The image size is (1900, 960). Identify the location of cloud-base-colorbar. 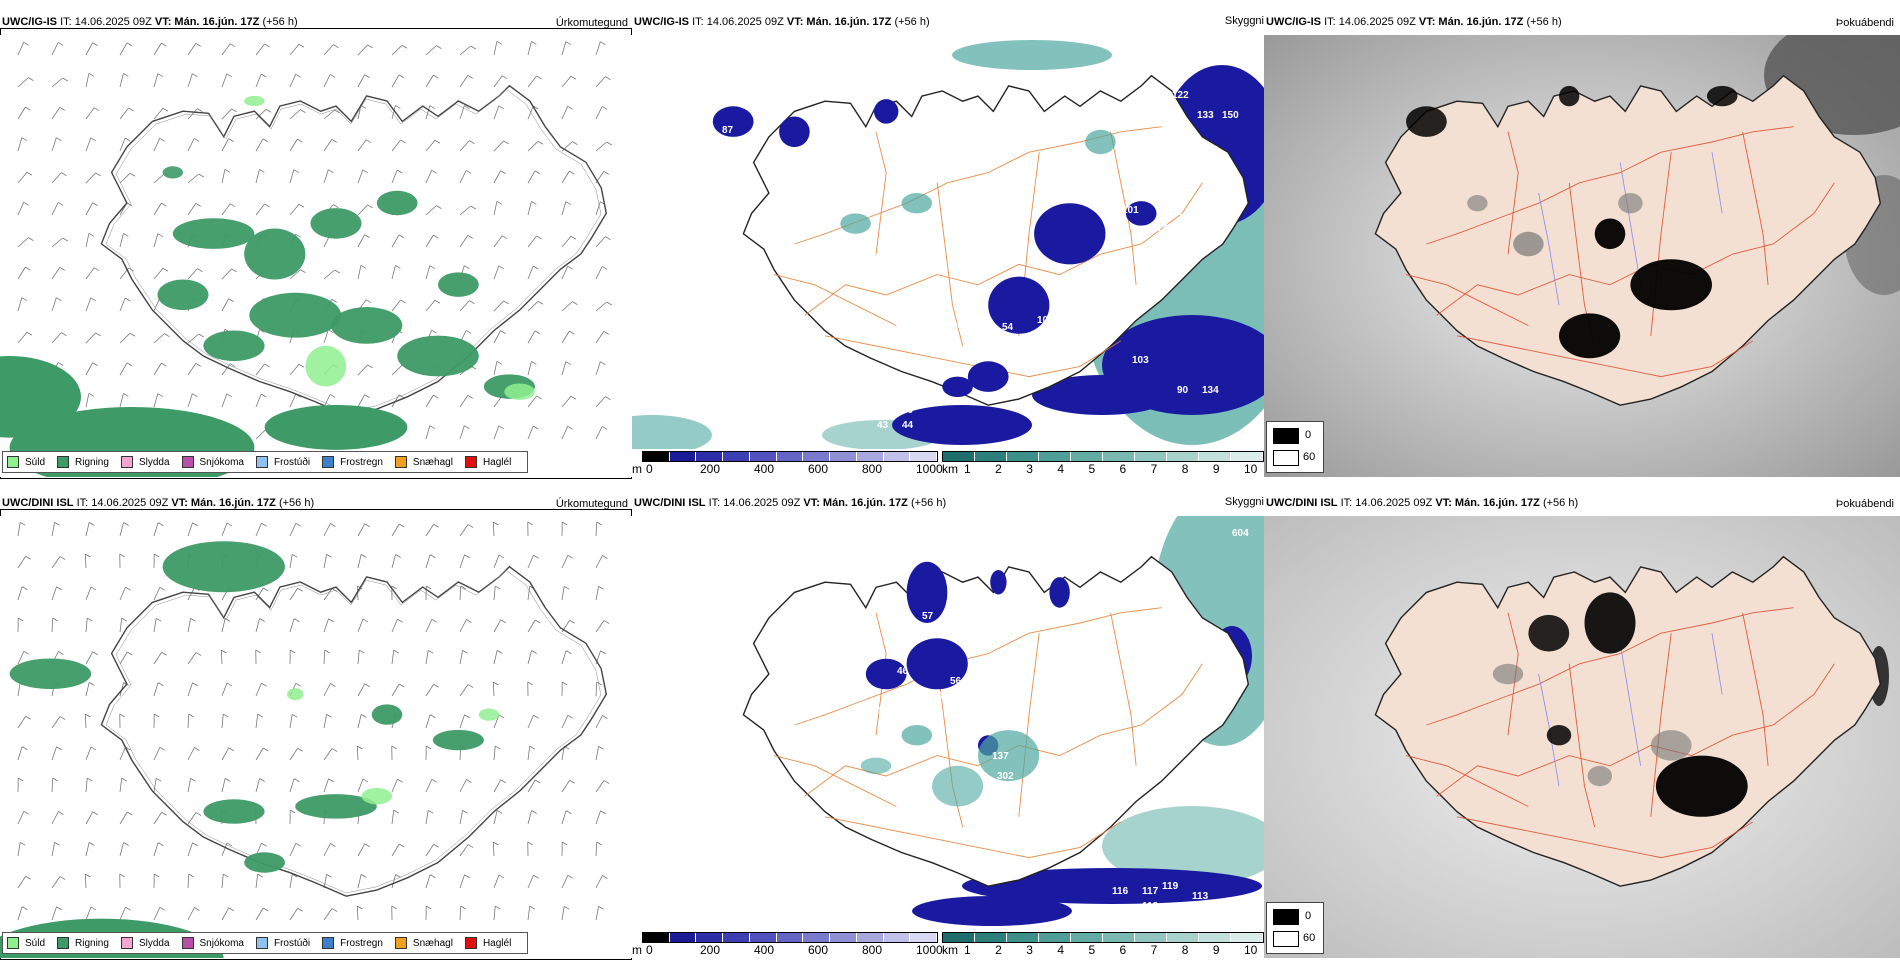
(790, 456).